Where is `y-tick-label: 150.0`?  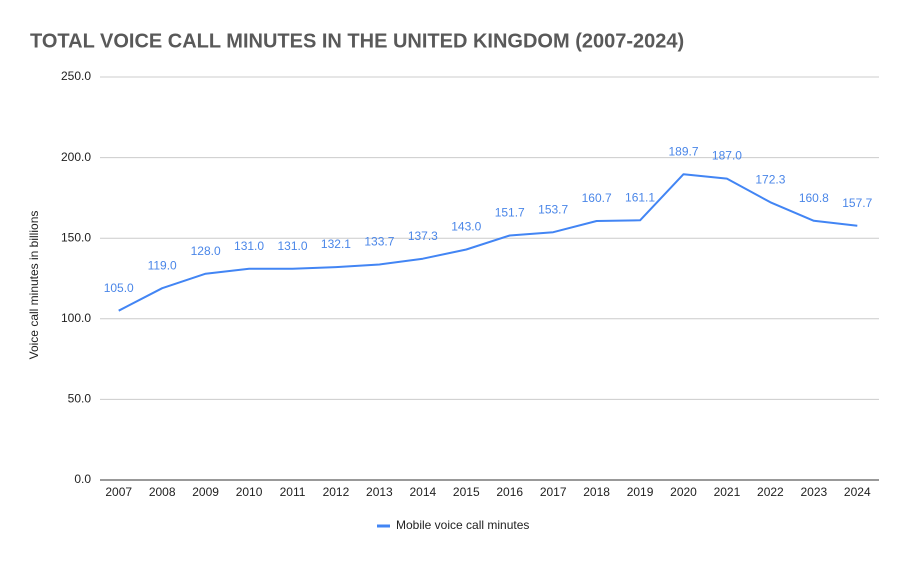 y-tick-label: 150.0 is located at coordinates (76, 237).